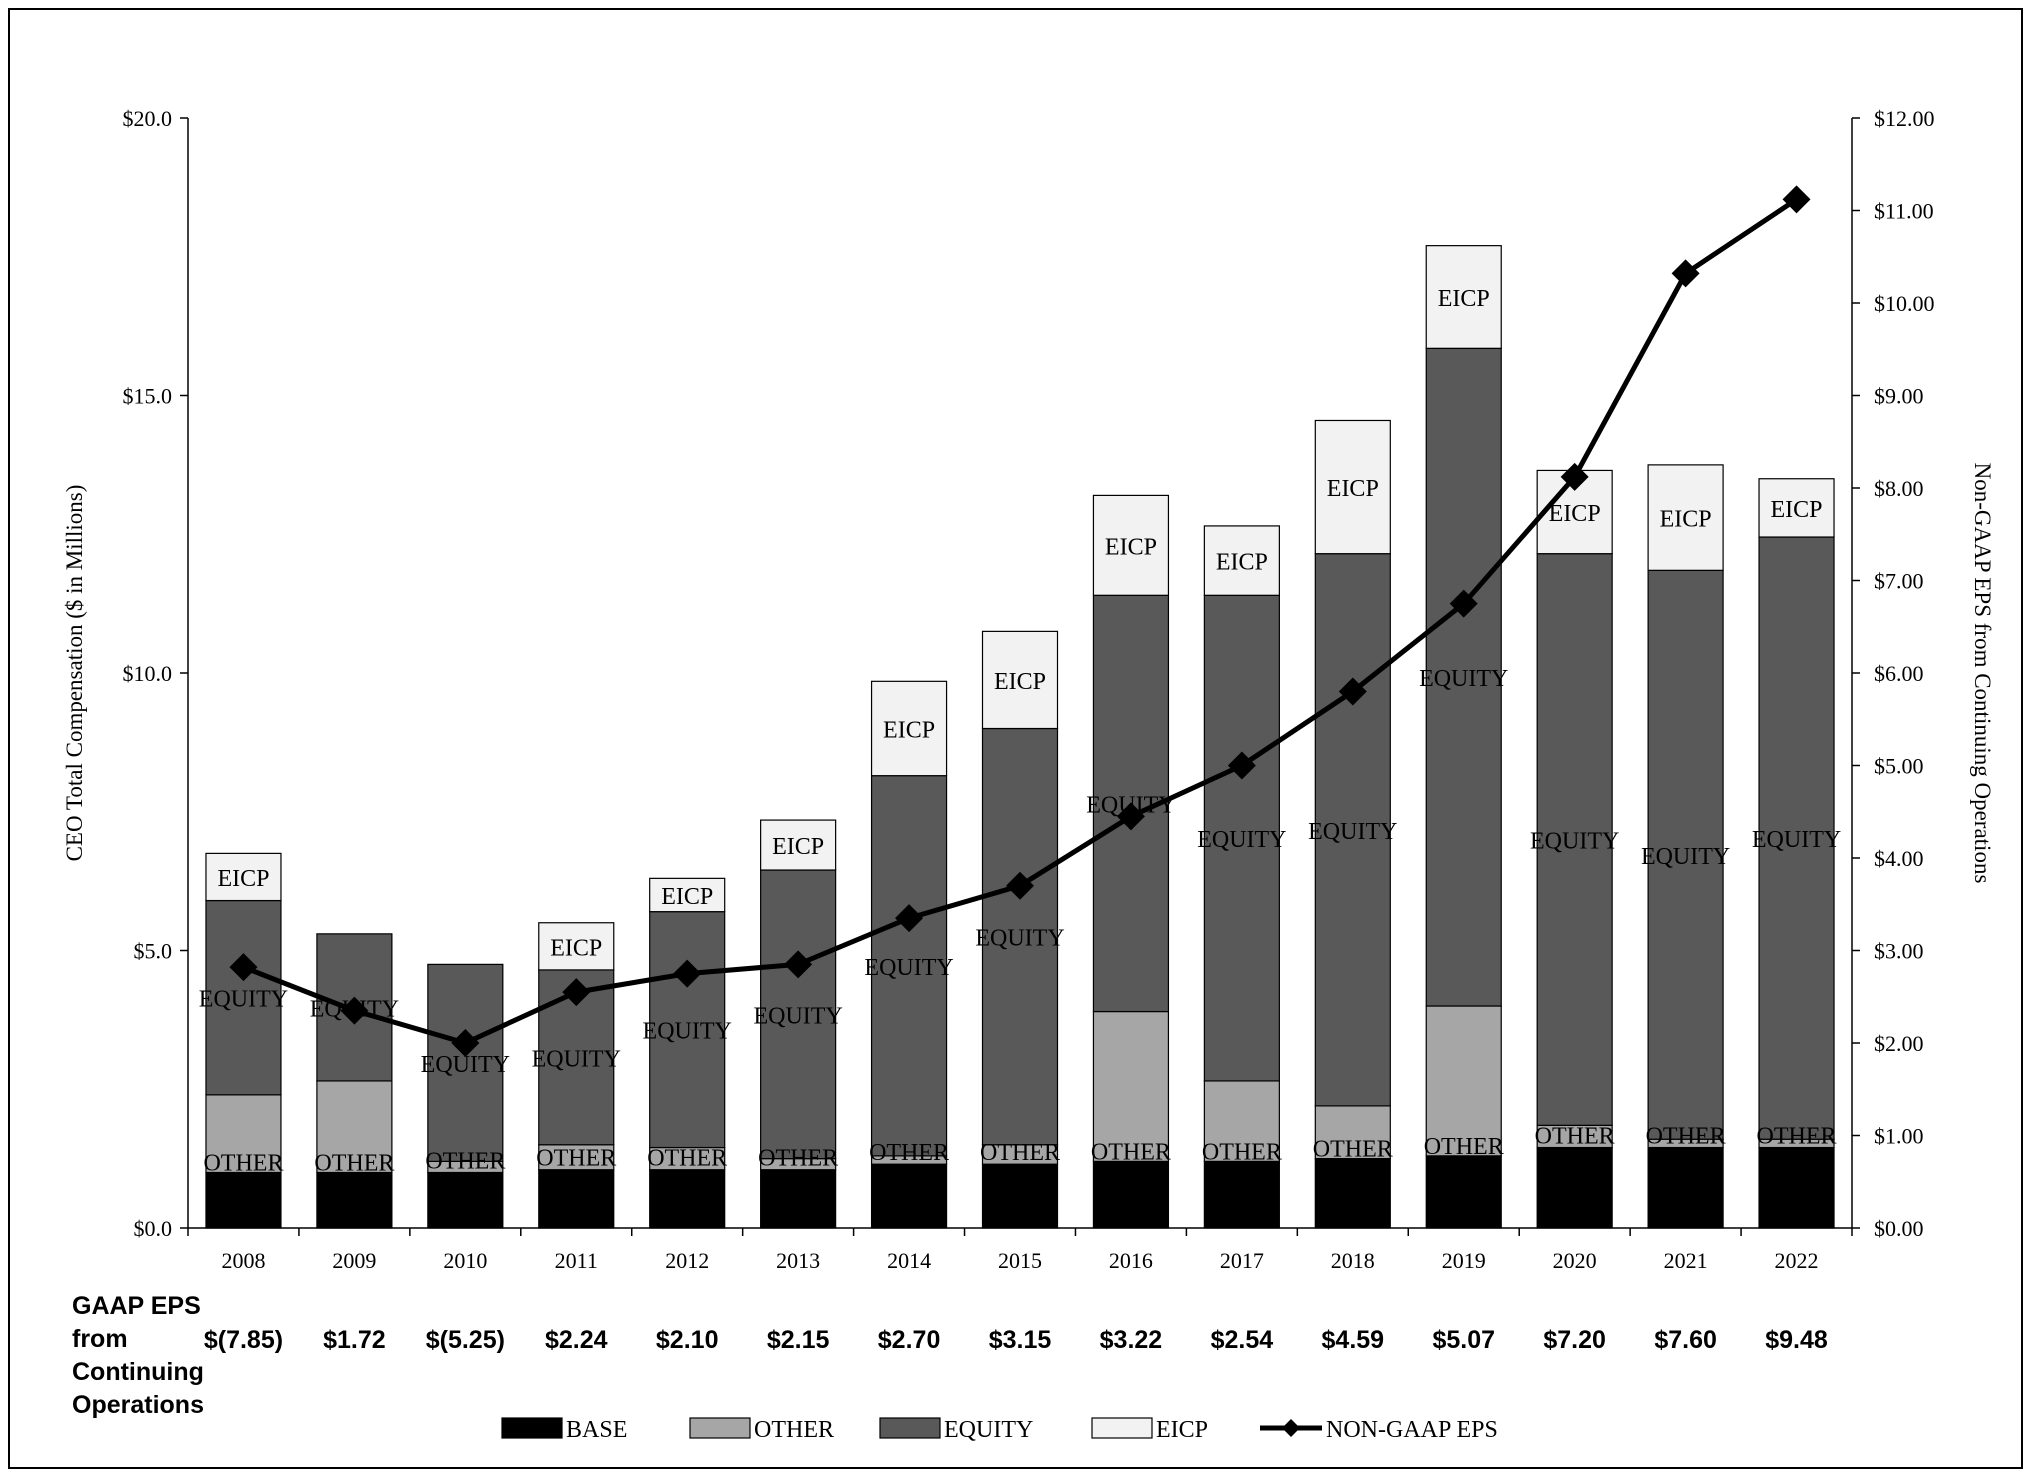  Describe the element at coordinates (465, 1340) in the screenshot. I see `gaap-eps-value: $(5.25)` at that location.